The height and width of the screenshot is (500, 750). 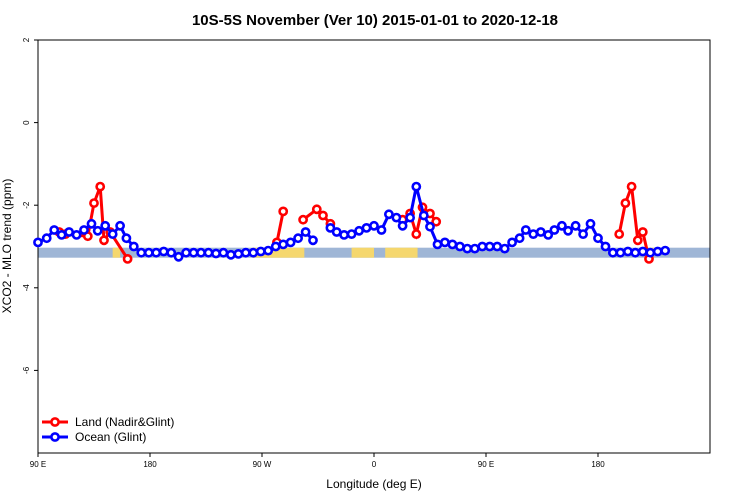 What do you see at coordinates (26, 39) in the screenshot?
I see `y-tick-label: 2` at bounding box center [26, 39].